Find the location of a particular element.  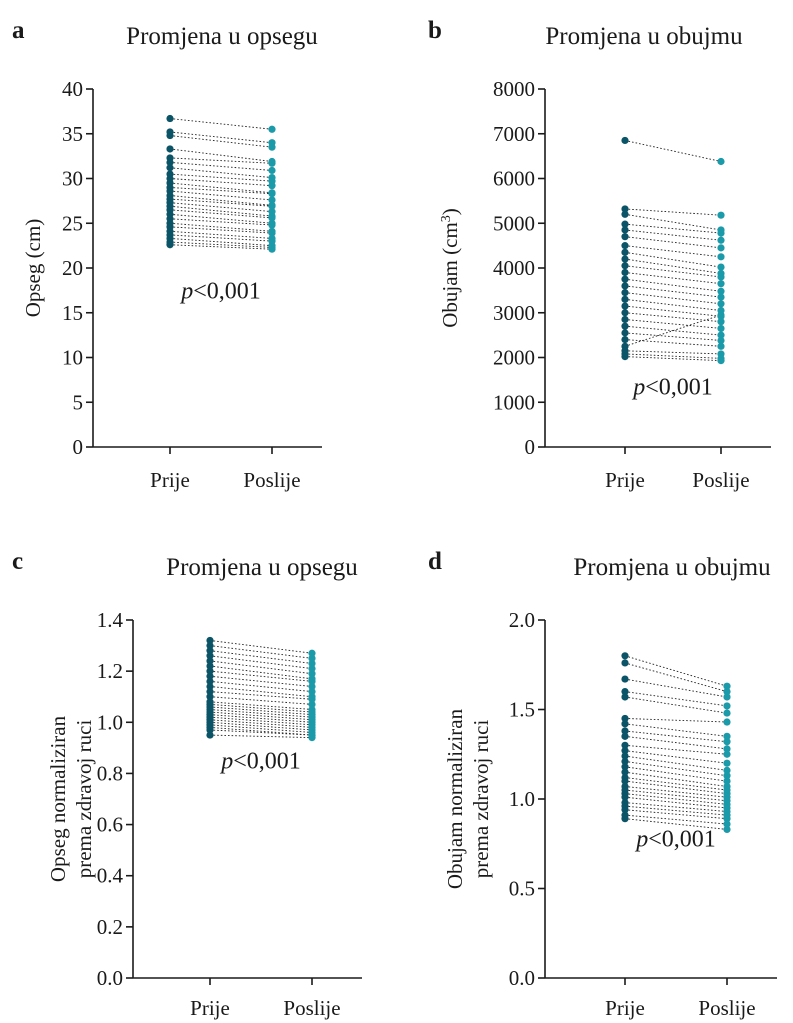

y-tick-label: 5000 is located at coordinates (514, 223).